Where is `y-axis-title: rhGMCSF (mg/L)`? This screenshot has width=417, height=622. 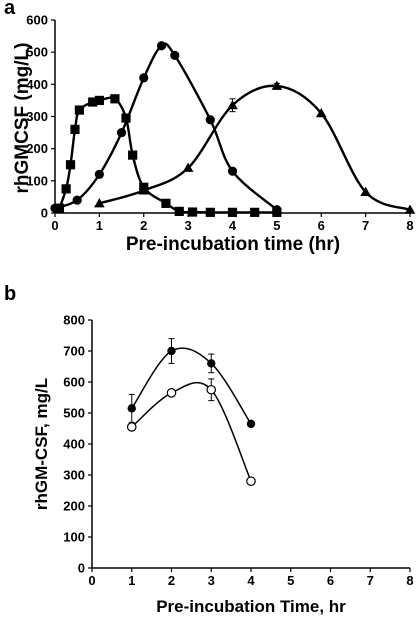 y-axis-title: rhGMCSF (mg/L) is located at coordinates (22, 118).